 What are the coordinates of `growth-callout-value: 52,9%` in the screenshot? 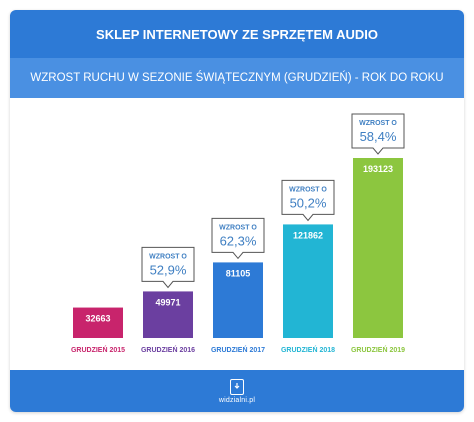 It's located at (168, 269).